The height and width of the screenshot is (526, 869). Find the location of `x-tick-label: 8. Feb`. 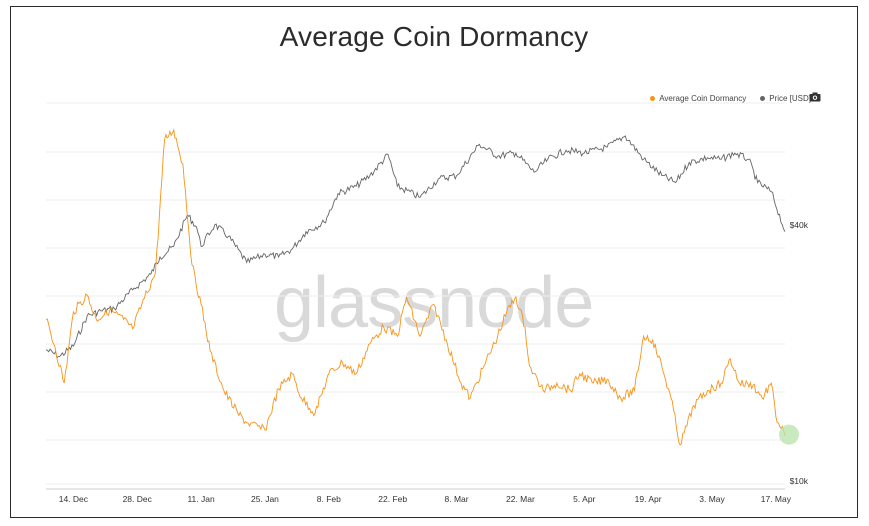

x-tick-label: 8. Feb is located at coordinates (329, 499).